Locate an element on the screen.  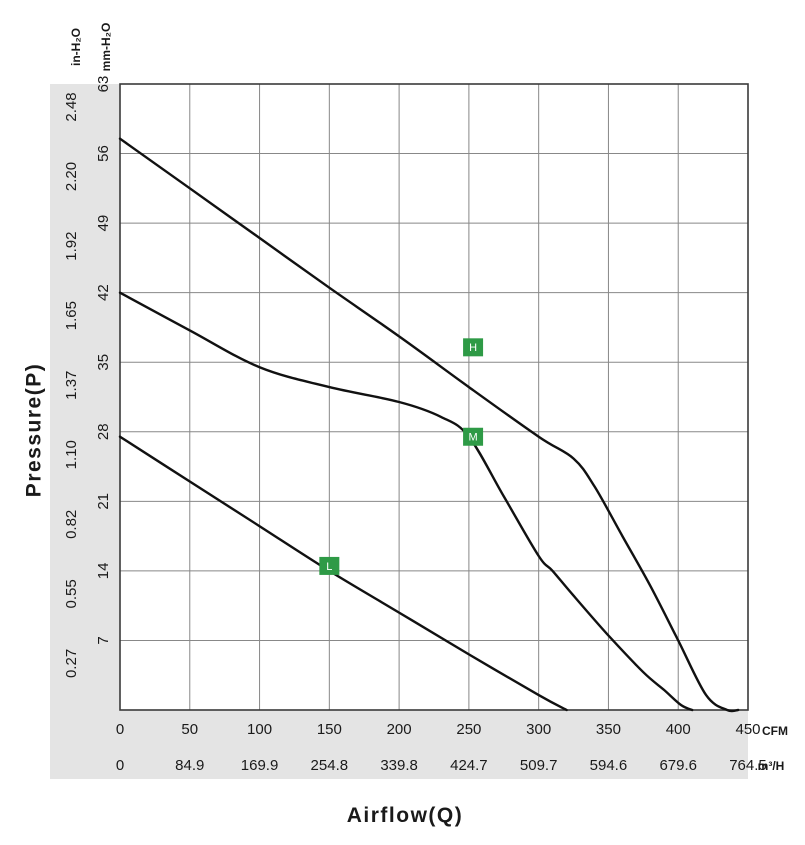
marker-h: H is located at coordinates (473, 347).